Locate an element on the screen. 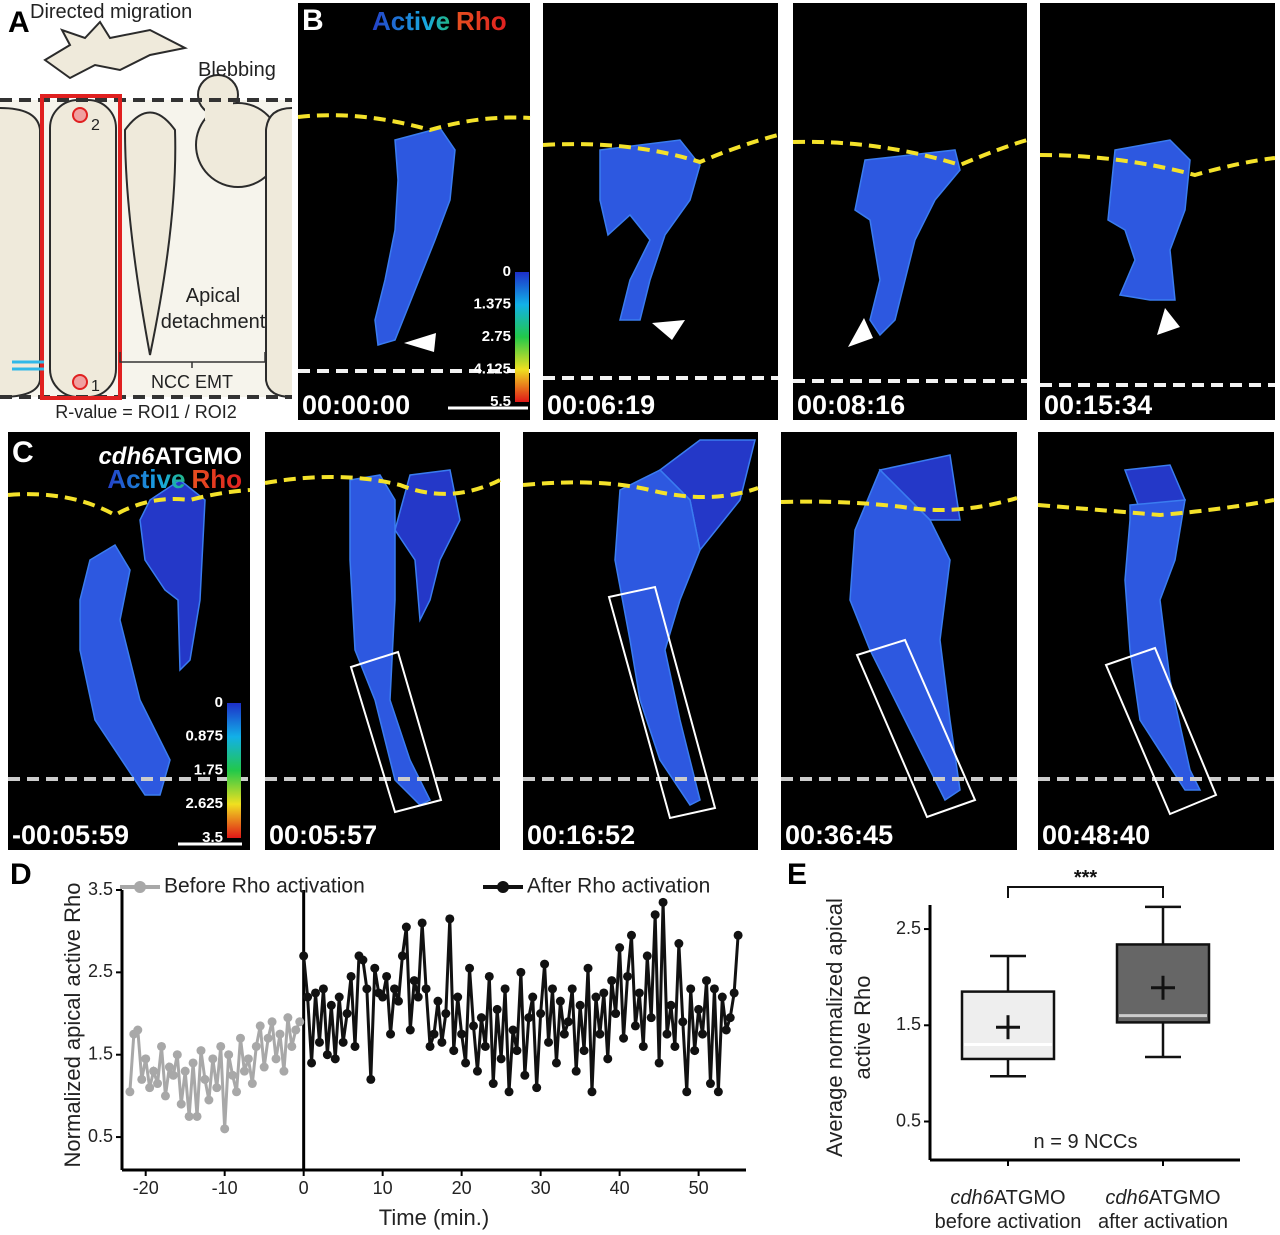 The image size is (1280, 1235). x-tick-label: -20 is located at coordinates (146, 1188).